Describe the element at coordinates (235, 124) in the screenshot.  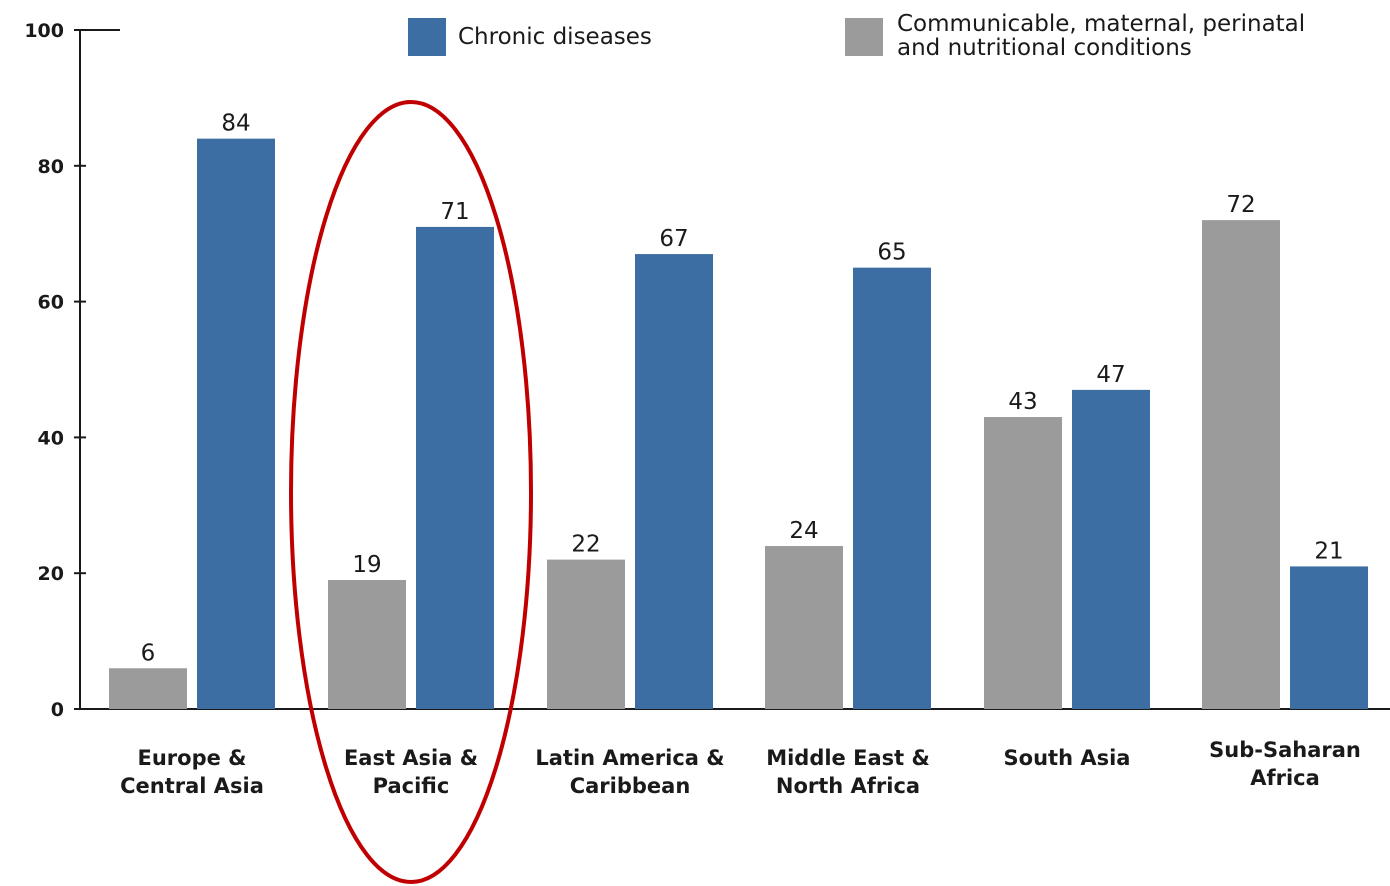
I see `data-label-series1-0: 84` at that location.